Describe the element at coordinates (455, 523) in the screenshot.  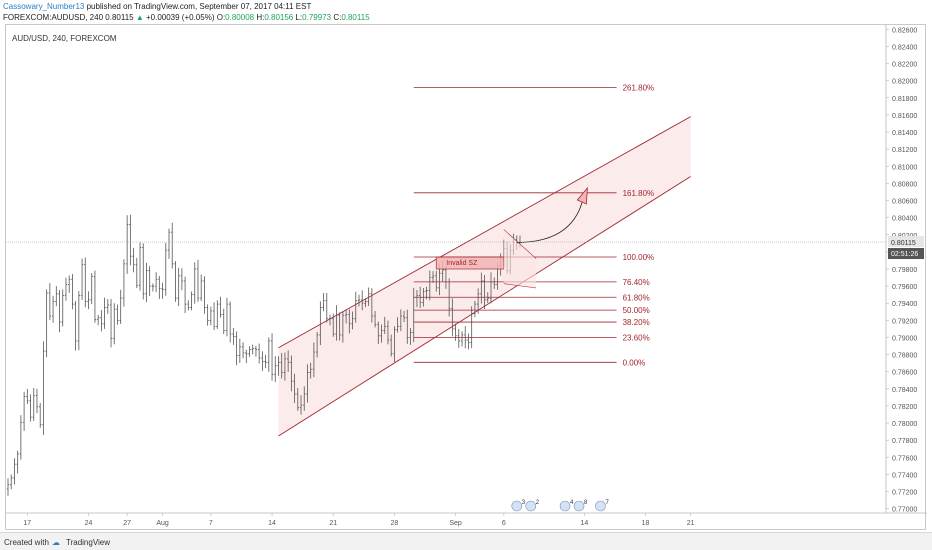
I see `x-tick-label: Sep` at that location.